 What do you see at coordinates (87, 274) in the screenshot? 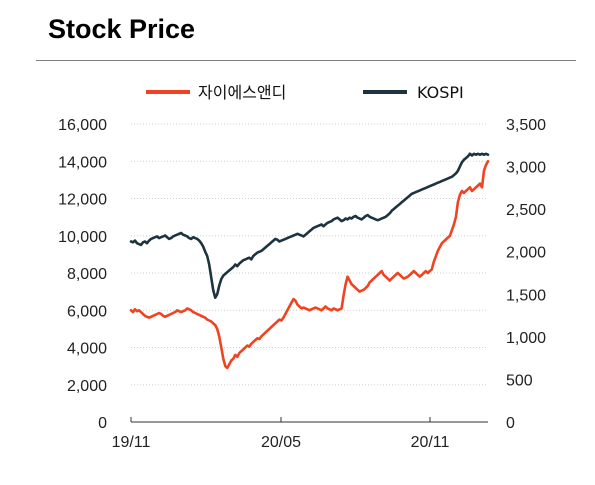
I see `left-y-tick-label: 8,000` at bounding box center [87, 274].